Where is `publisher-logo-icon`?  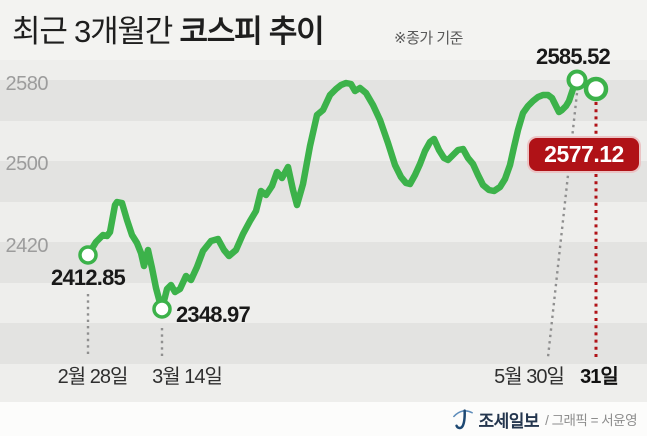
publisher-logo-icon is located at coordinates (462, 419).